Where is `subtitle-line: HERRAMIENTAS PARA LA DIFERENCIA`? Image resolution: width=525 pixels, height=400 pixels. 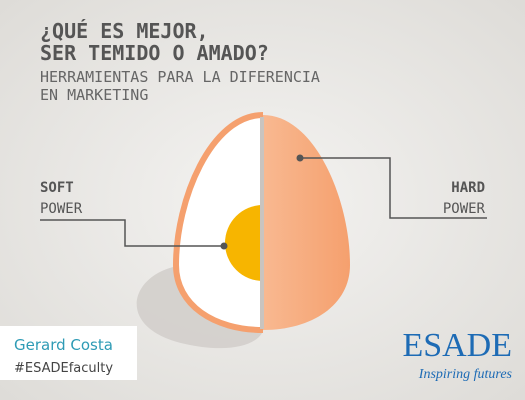
subtitle-line: HERRAMIENTAS PARA LA DIFERENCIA is located at coordinates (180, 77).